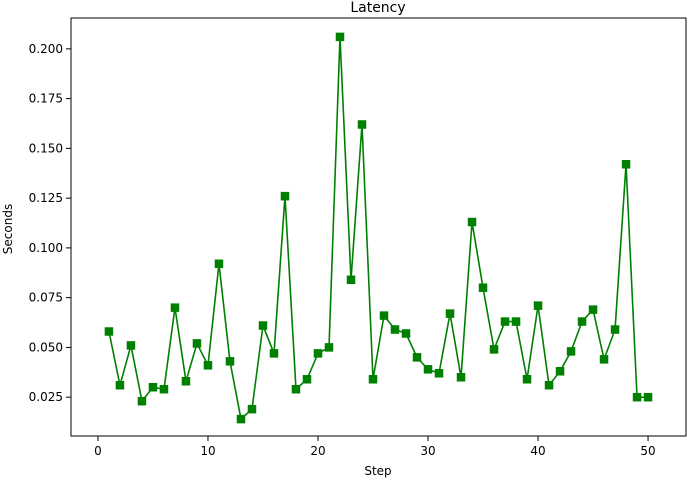 This screenshot has width=693, height=482. What do you see at coordinates (46, 198) in the screenshot?
I see `y-tick-label: 0.125` at bounding box center [46, 198].